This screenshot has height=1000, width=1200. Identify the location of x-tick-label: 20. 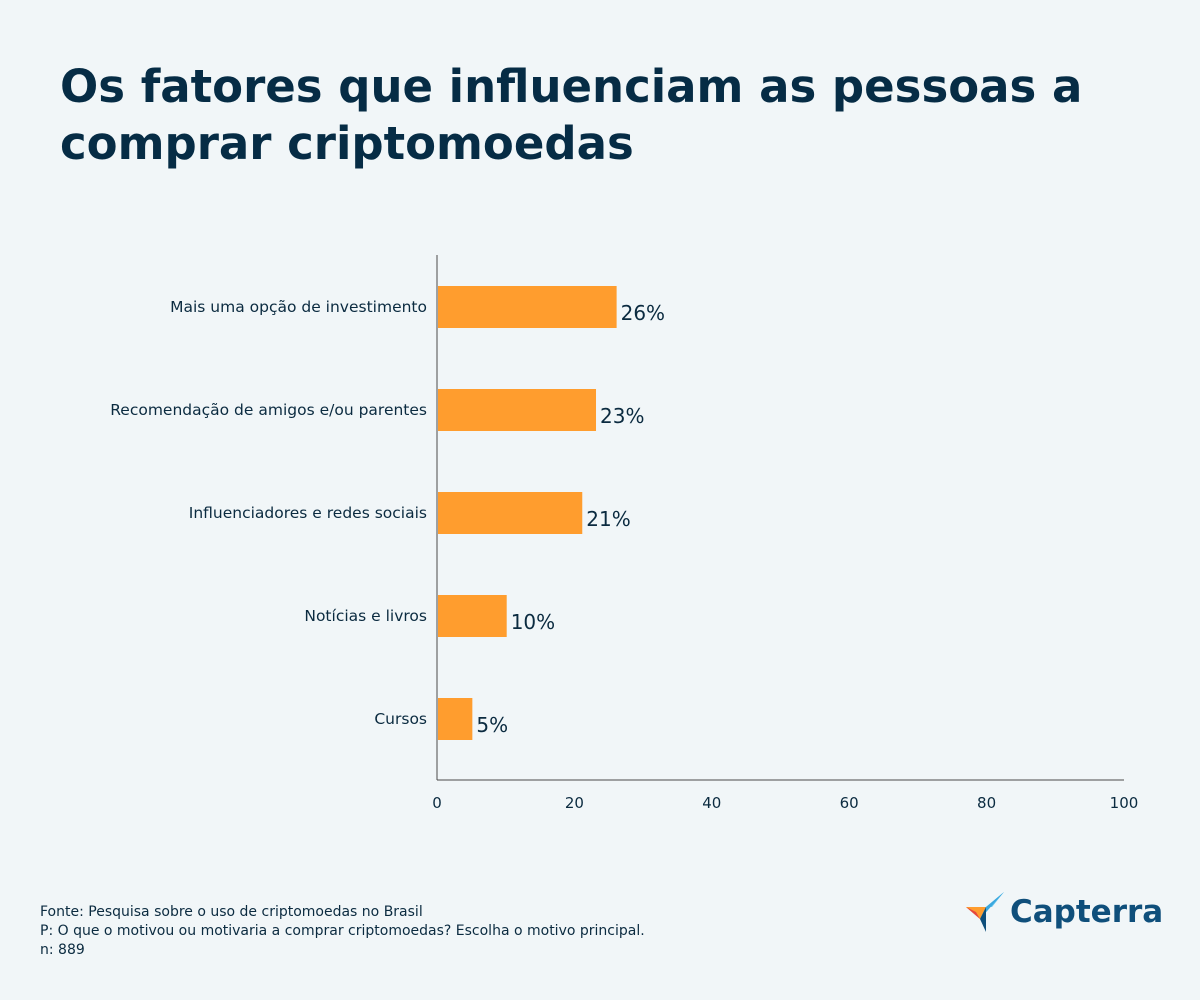
(574, 803).